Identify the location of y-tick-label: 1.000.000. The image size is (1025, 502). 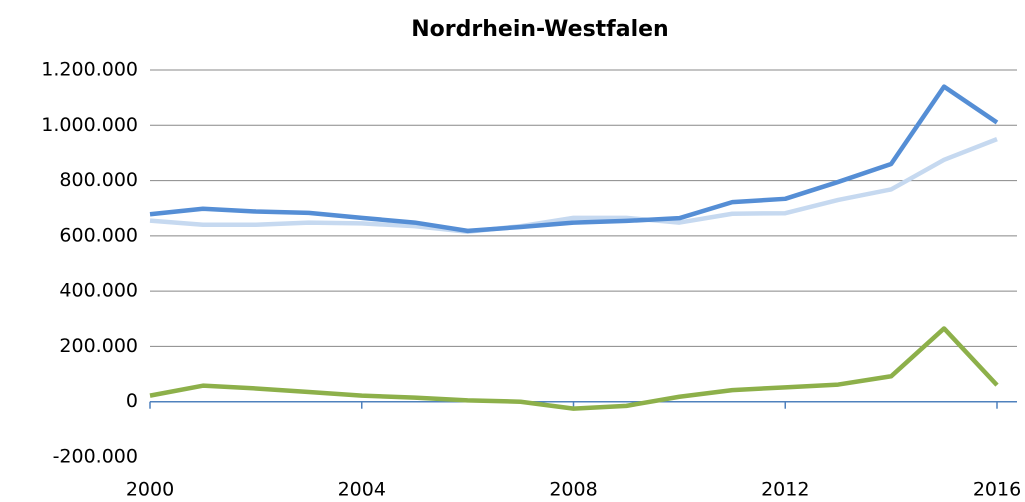
(89, 125).